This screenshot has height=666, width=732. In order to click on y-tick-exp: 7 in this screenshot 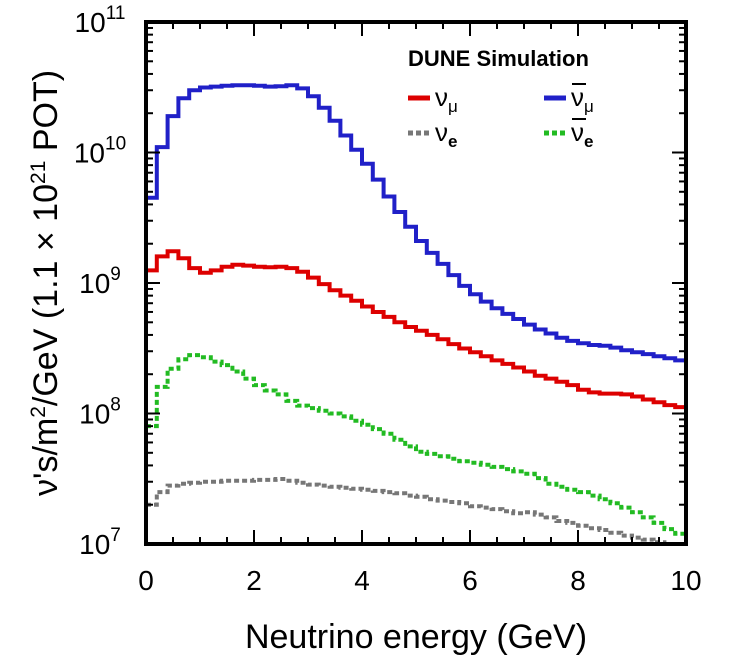, I will do `click(115, 535)`.